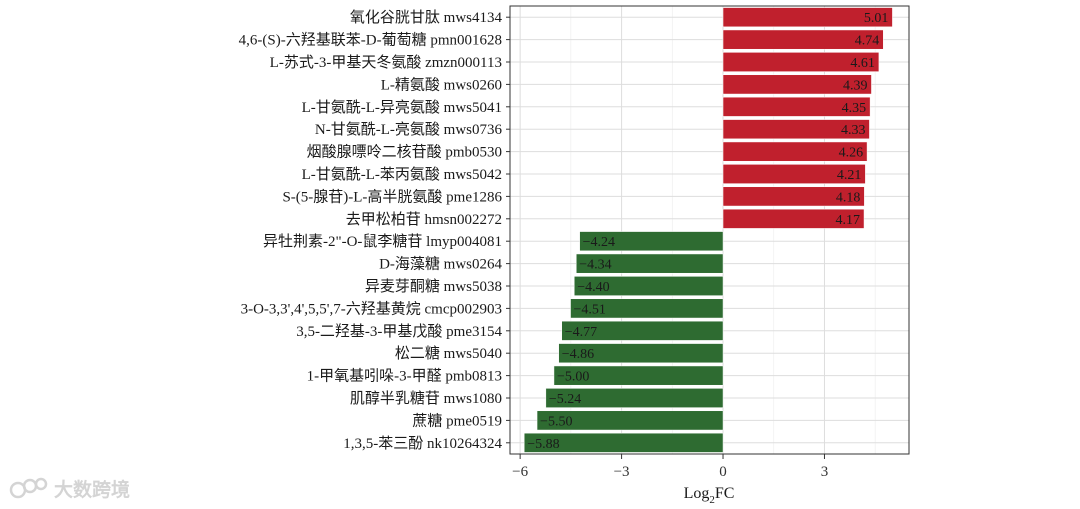 The width and height of the screenshot is (1080, 509). What do you see at coordinates (520, 472) in the screenshot?
I see `x-tick-label: −6` at bounding box center [520, 472].